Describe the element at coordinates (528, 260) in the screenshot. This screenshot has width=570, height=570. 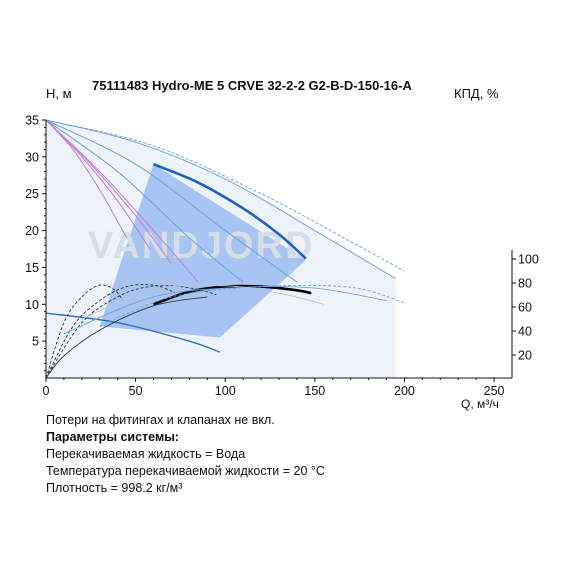
I see `y-right-tick-label: 100` at that location.